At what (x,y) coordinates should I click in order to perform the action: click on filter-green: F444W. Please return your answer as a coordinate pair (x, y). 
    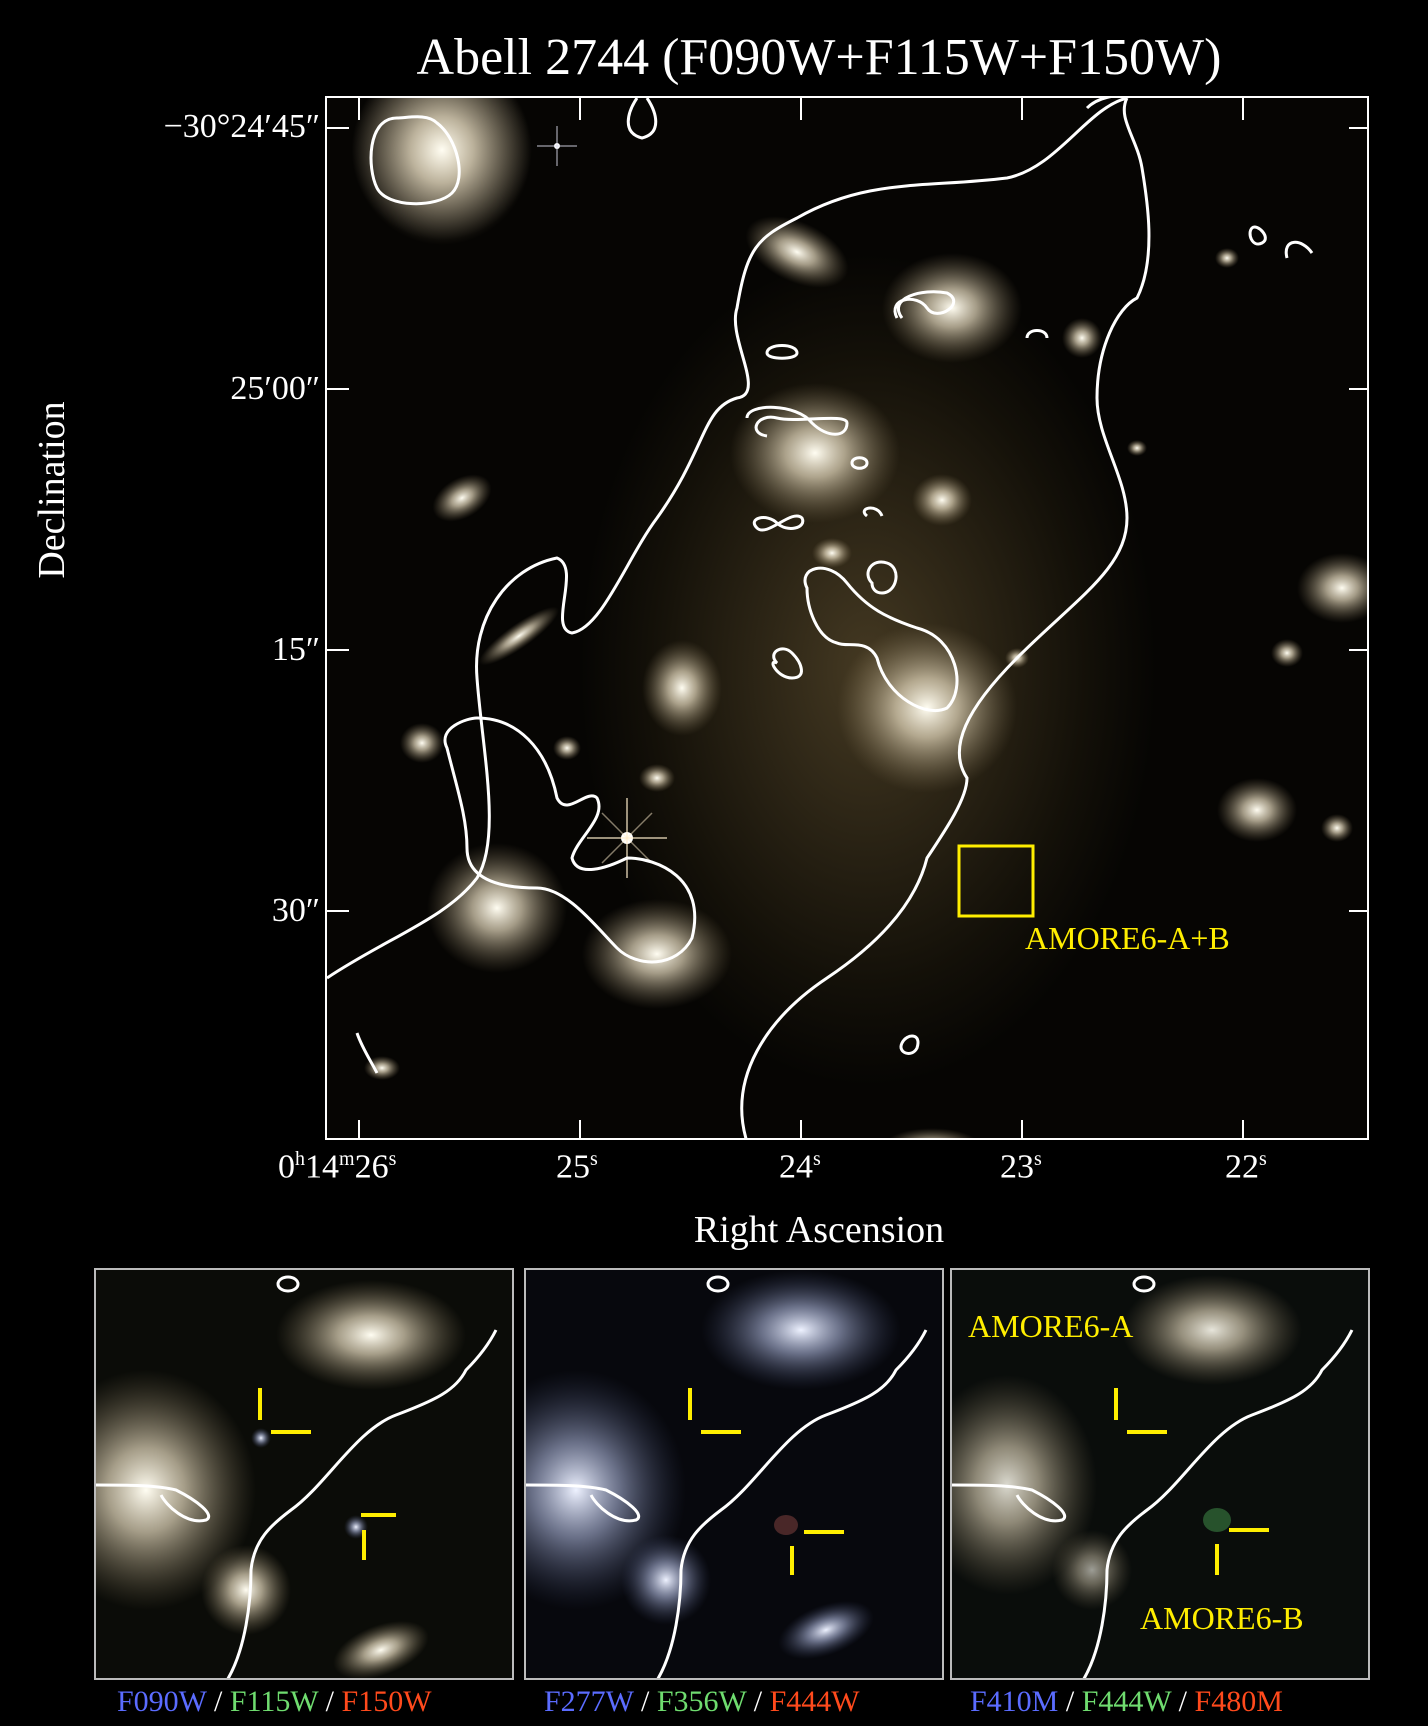
    Looking at the image, I should click on (1126, 1701).